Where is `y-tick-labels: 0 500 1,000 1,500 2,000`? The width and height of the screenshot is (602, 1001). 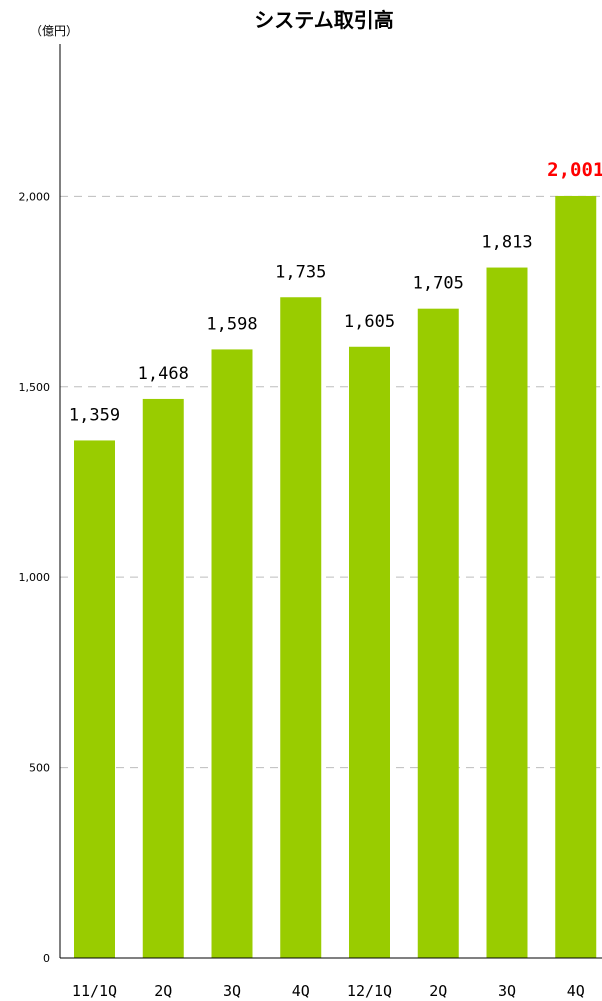 y-tick-labels: 0 500 1,000 1,500 2,000 is located at coordinates (35, 577).